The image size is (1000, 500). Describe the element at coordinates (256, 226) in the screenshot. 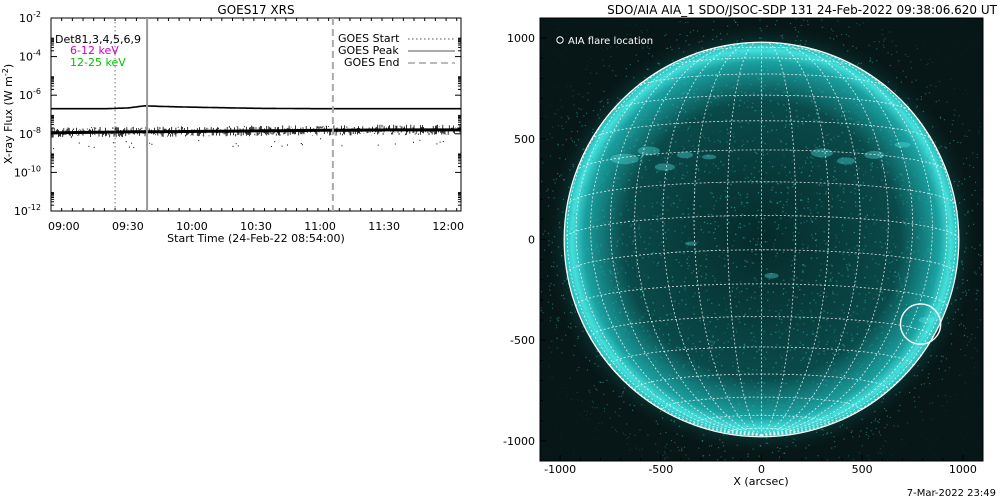

I see `goes-x-tick-label: 10:30` at that location.